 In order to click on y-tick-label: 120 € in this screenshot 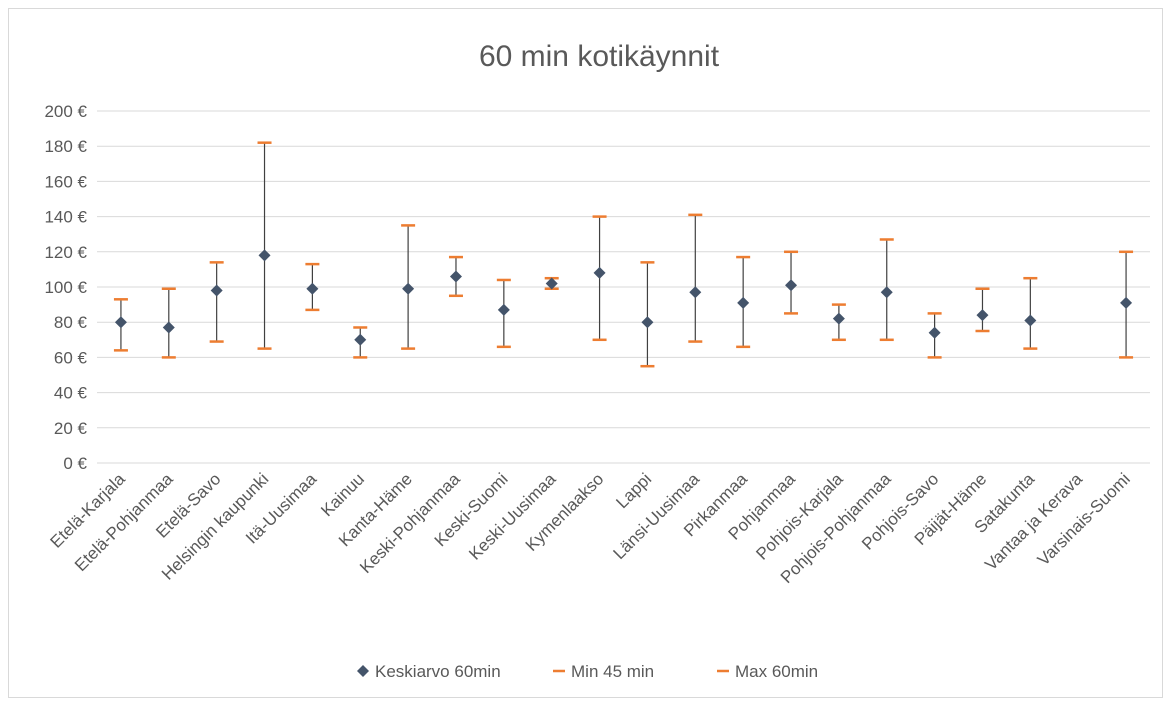, I will do `click(65, 252)`.